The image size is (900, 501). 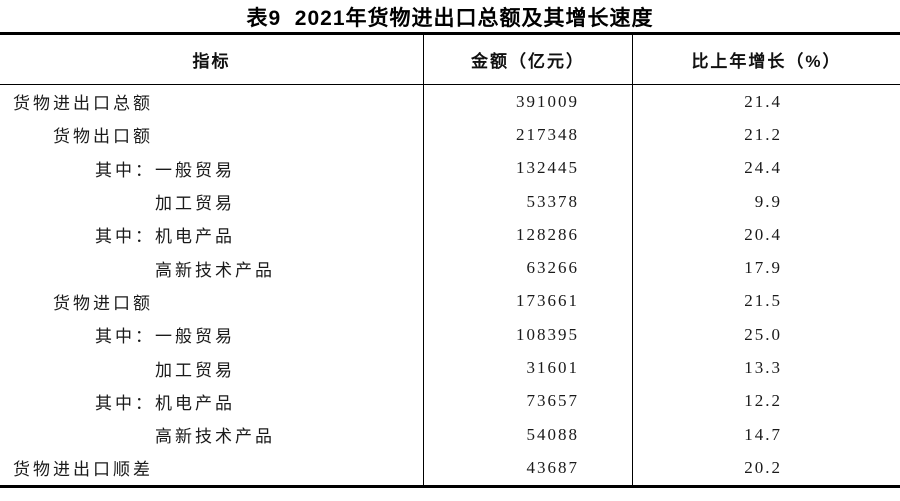 What do you see at coordinates (763, 434) in the screenshot?
I see `growth-cell: 14.7` at bounding box center [763, 434].